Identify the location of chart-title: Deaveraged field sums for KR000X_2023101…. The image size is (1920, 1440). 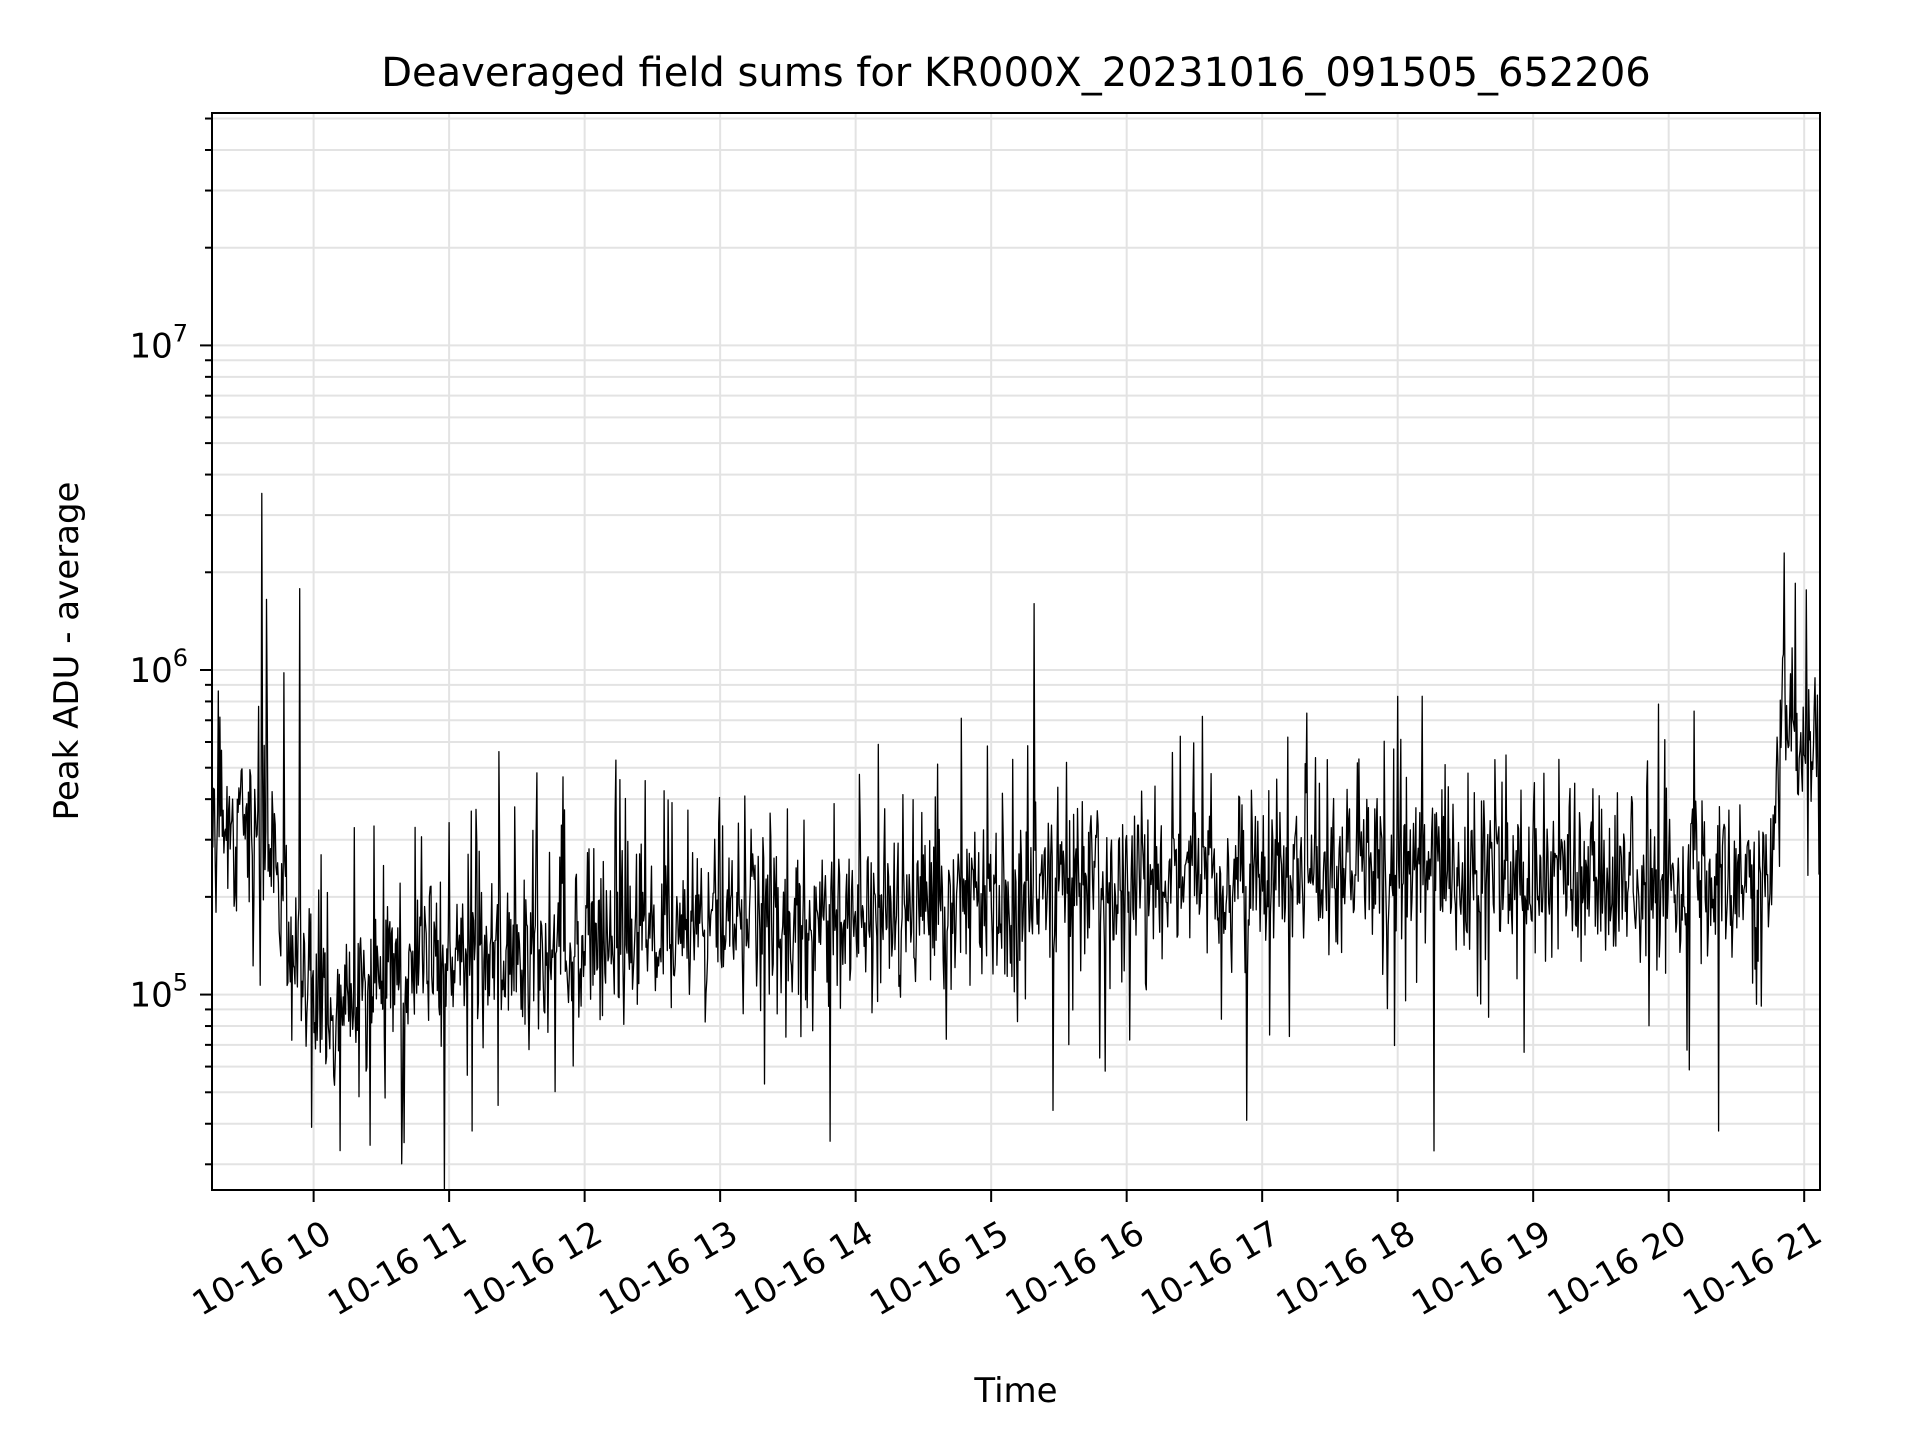
(1015, 73).